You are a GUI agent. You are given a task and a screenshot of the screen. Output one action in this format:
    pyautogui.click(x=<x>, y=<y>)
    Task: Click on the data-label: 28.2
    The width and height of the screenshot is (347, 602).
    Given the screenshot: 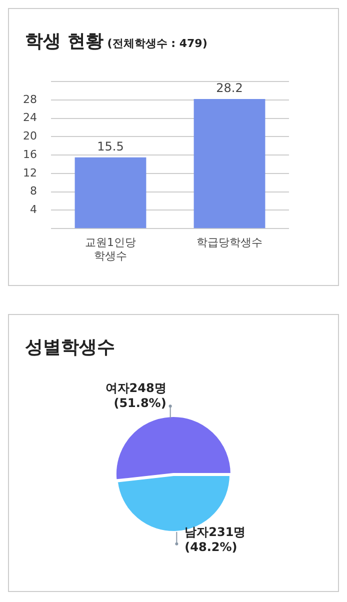 What is the action you would take?
    pyautogui.click(x=229, y=88)
    